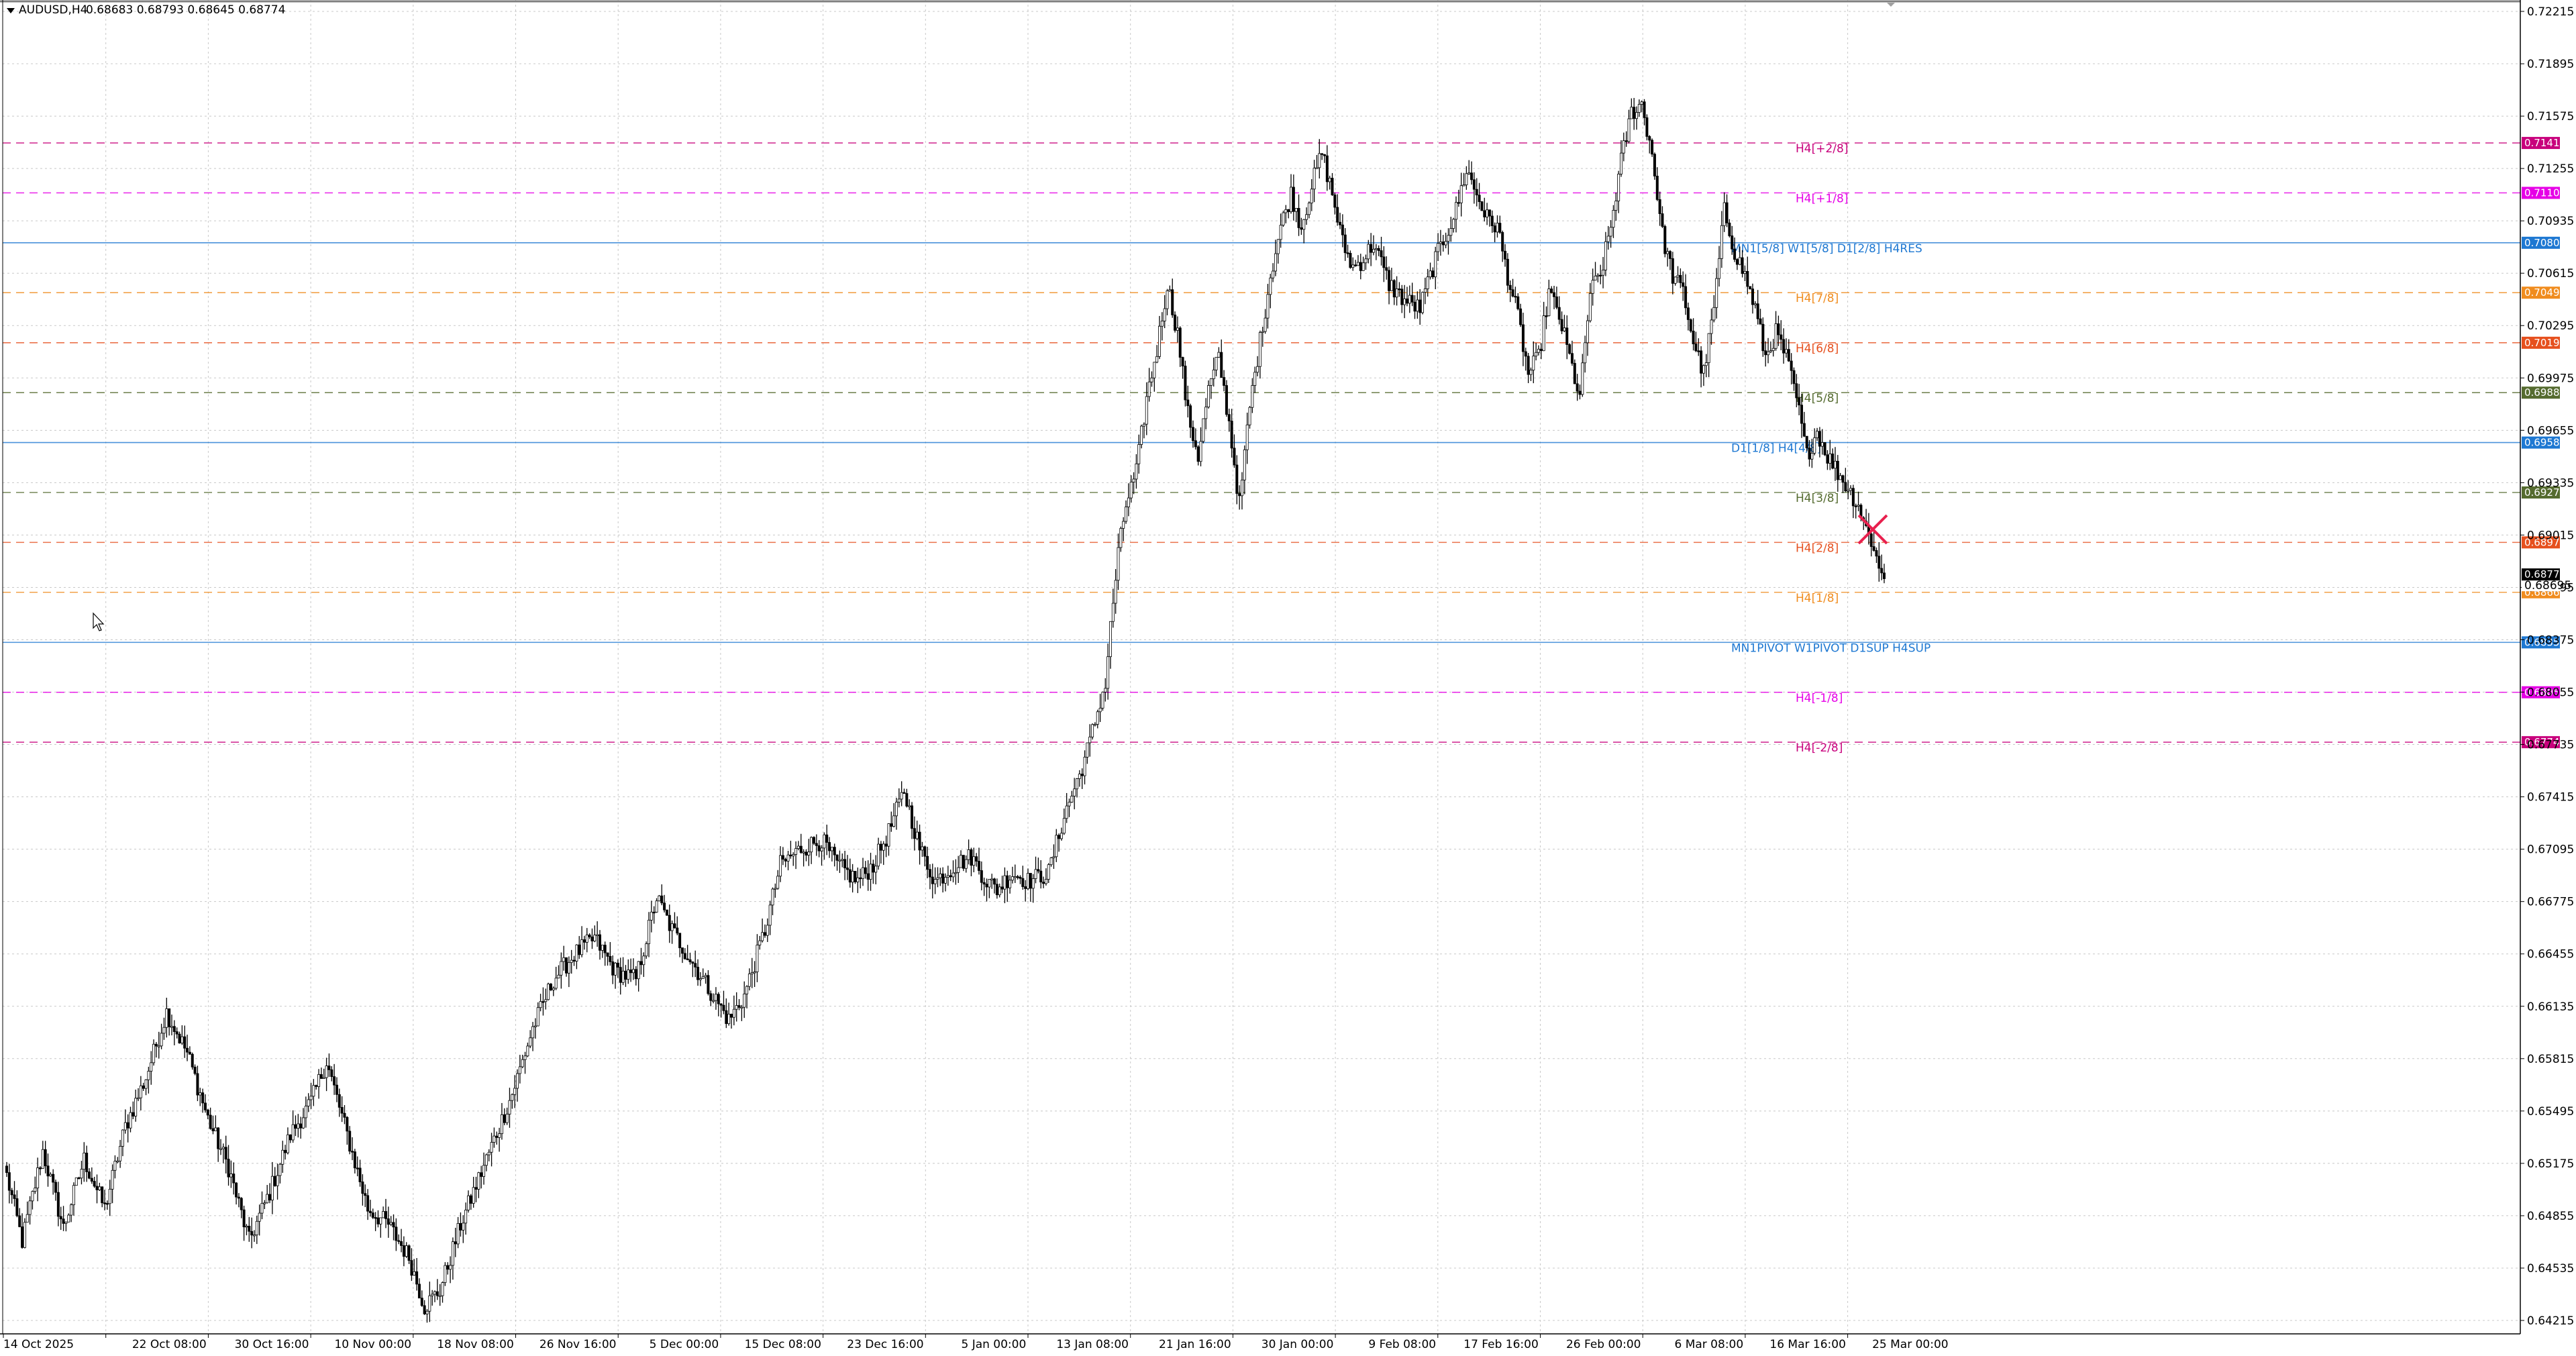 This screenshot has height=1356, width=2576. I want to click on level-price-badge: 0.69885, so click(2545, 392).